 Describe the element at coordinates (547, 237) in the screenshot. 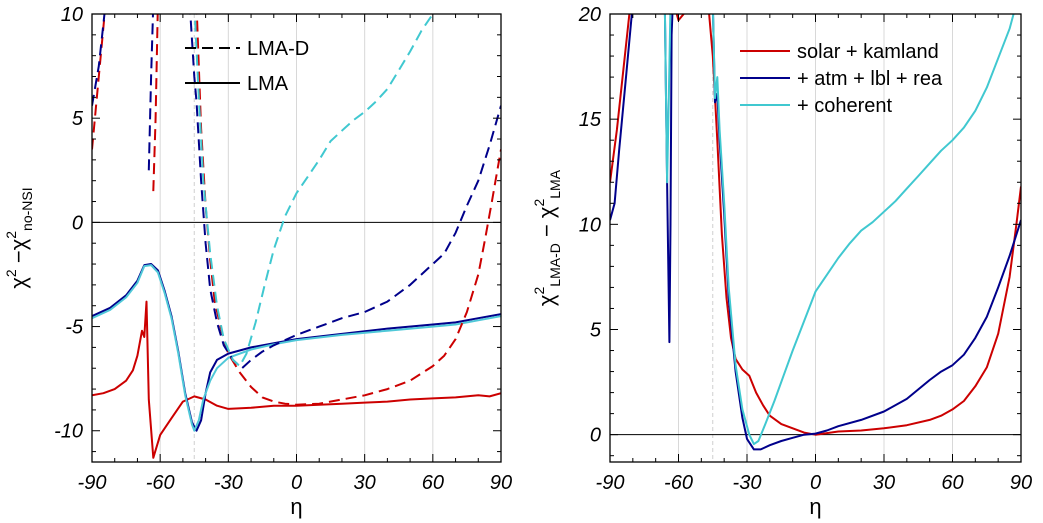

I see `y-axis-label: χ2LMA-D − χ2LMA` at that location.